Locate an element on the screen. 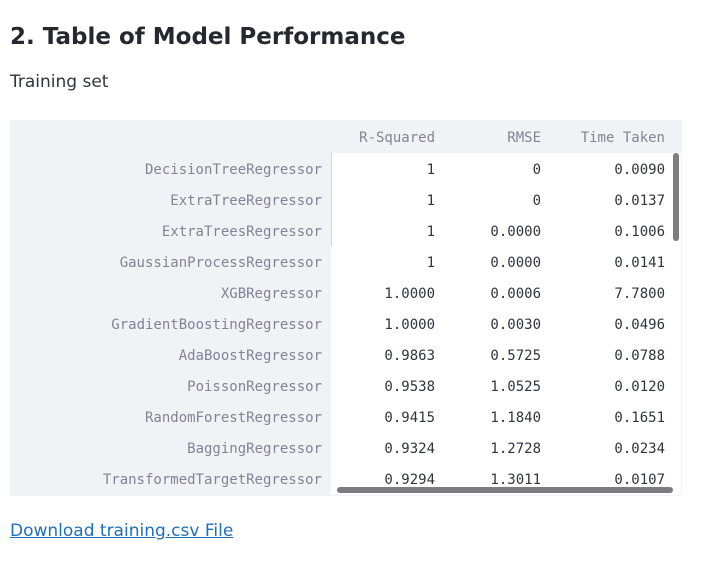  cell-r-squared: 0.9294 is located at coordinates (409, 480).